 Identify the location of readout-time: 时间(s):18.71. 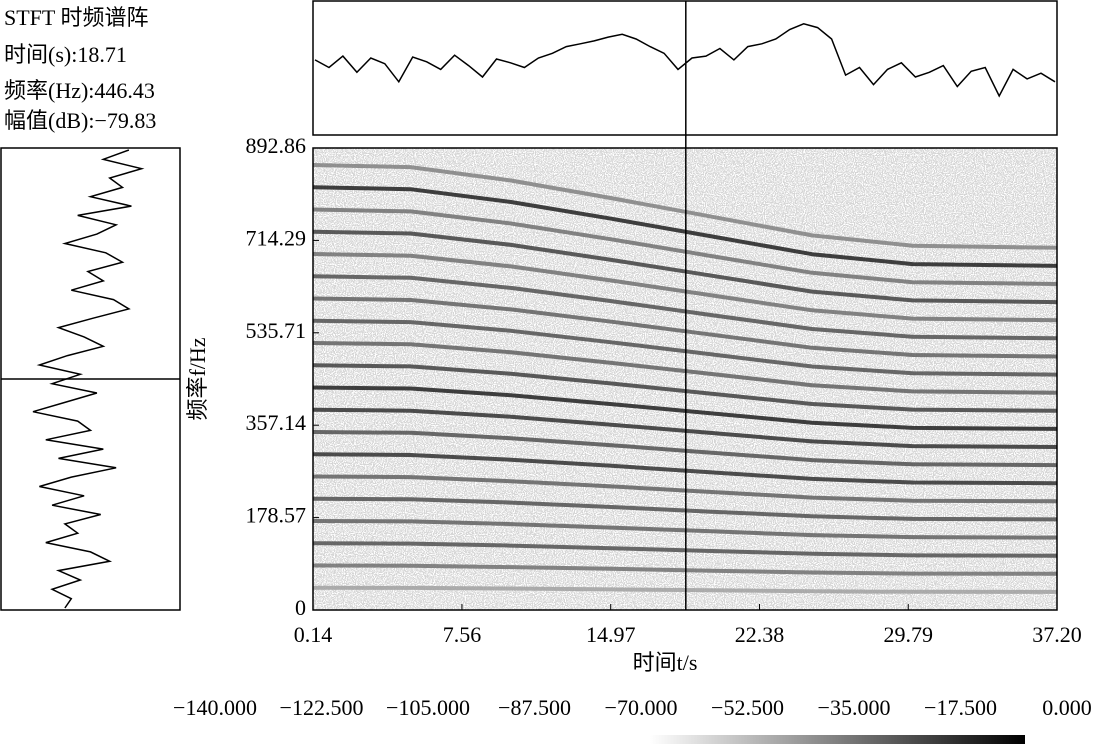
(65, 54).